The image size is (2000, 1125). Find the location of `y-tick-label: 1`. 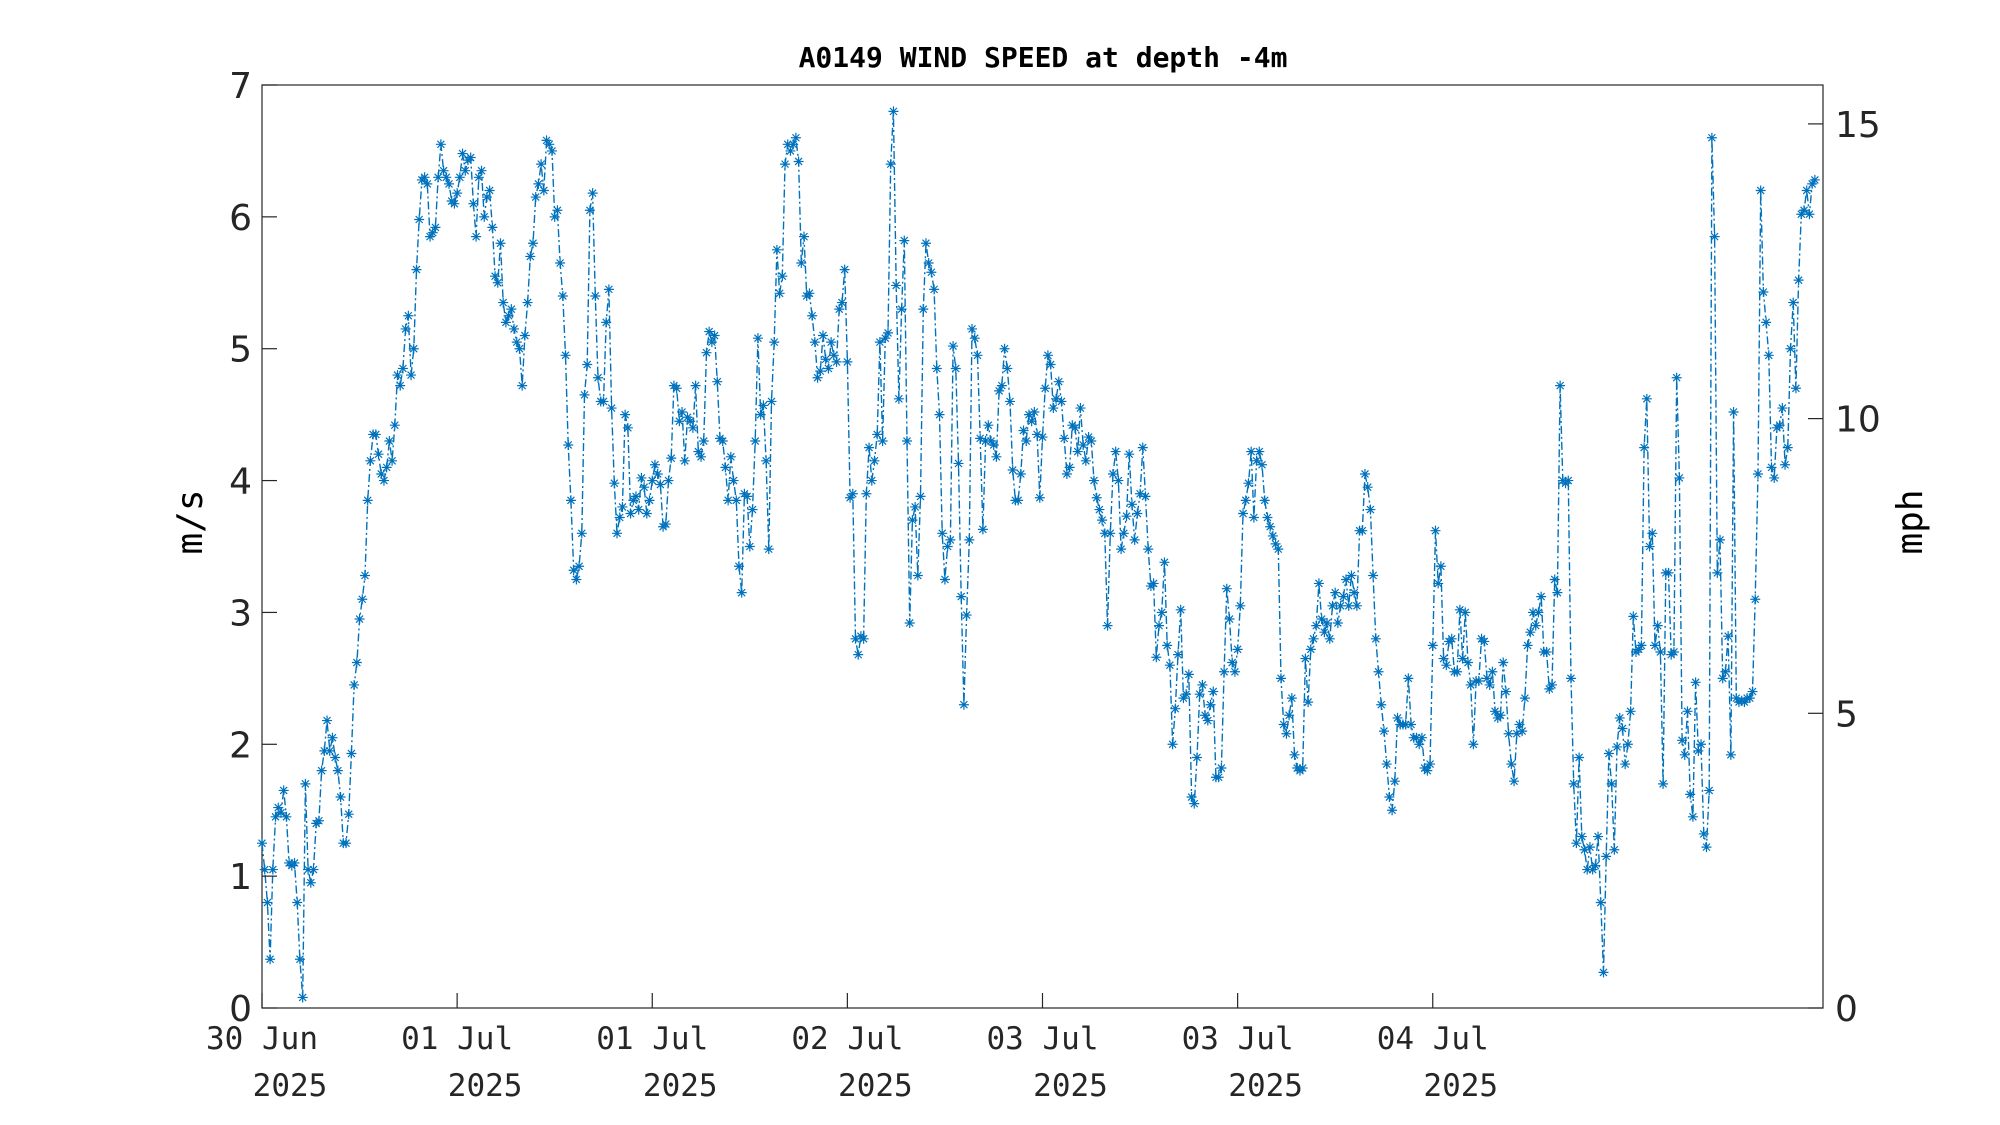

y-tick-label: 1 is located at coordinates (240, 877).